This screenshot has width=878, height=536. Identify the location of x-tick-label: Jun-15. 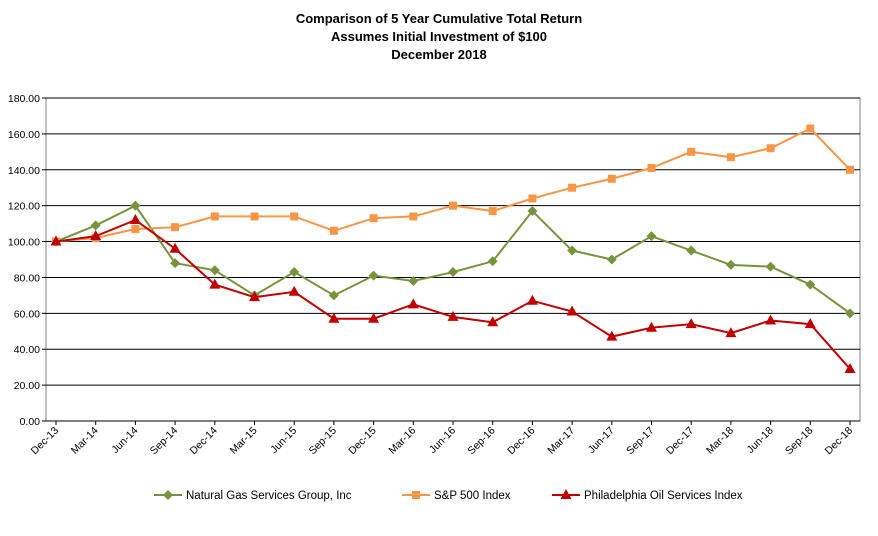
(283, 440).